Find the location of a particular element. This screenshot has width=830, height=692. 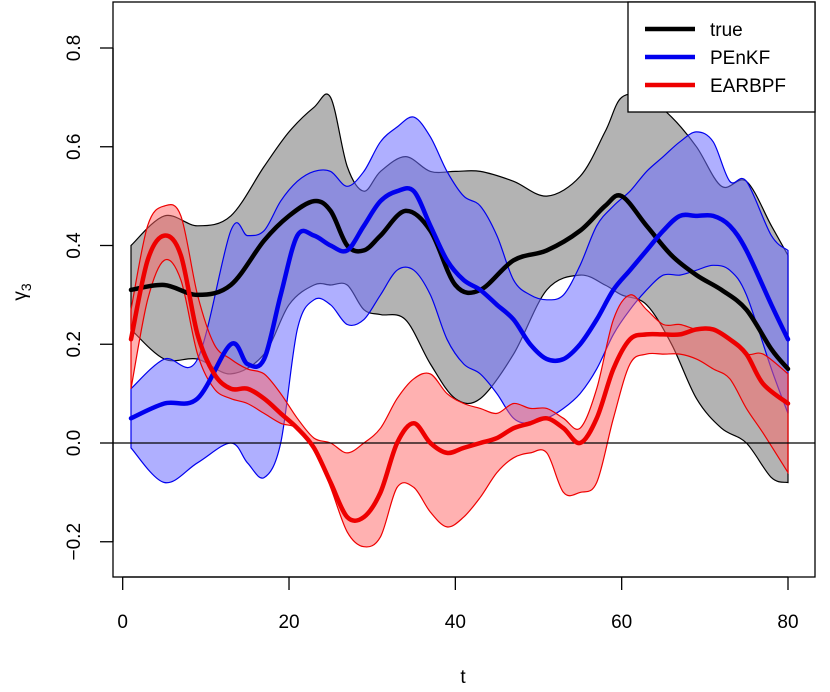

x-axis: 0 20 40 60 80 is located at coordinates (458, 604).